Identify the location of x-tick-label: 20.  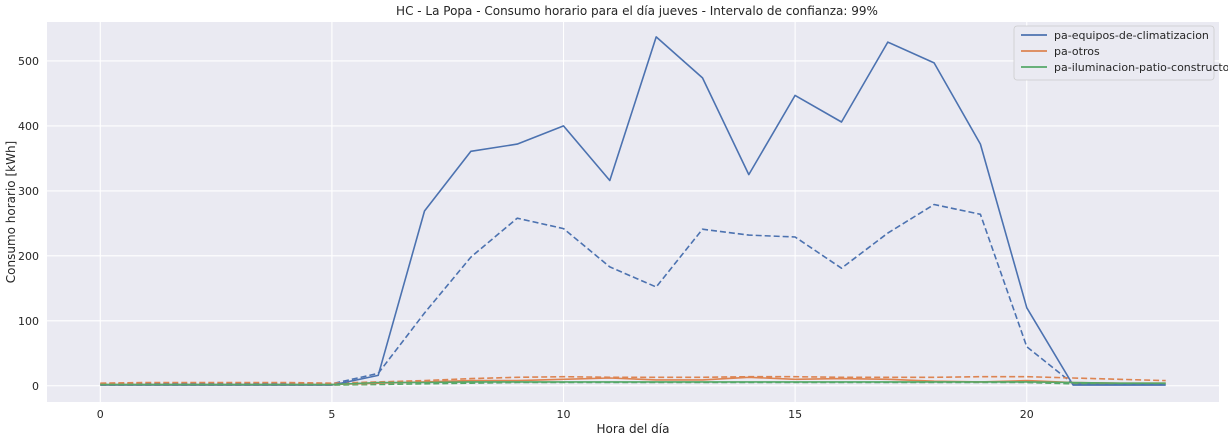
(1027, 414).